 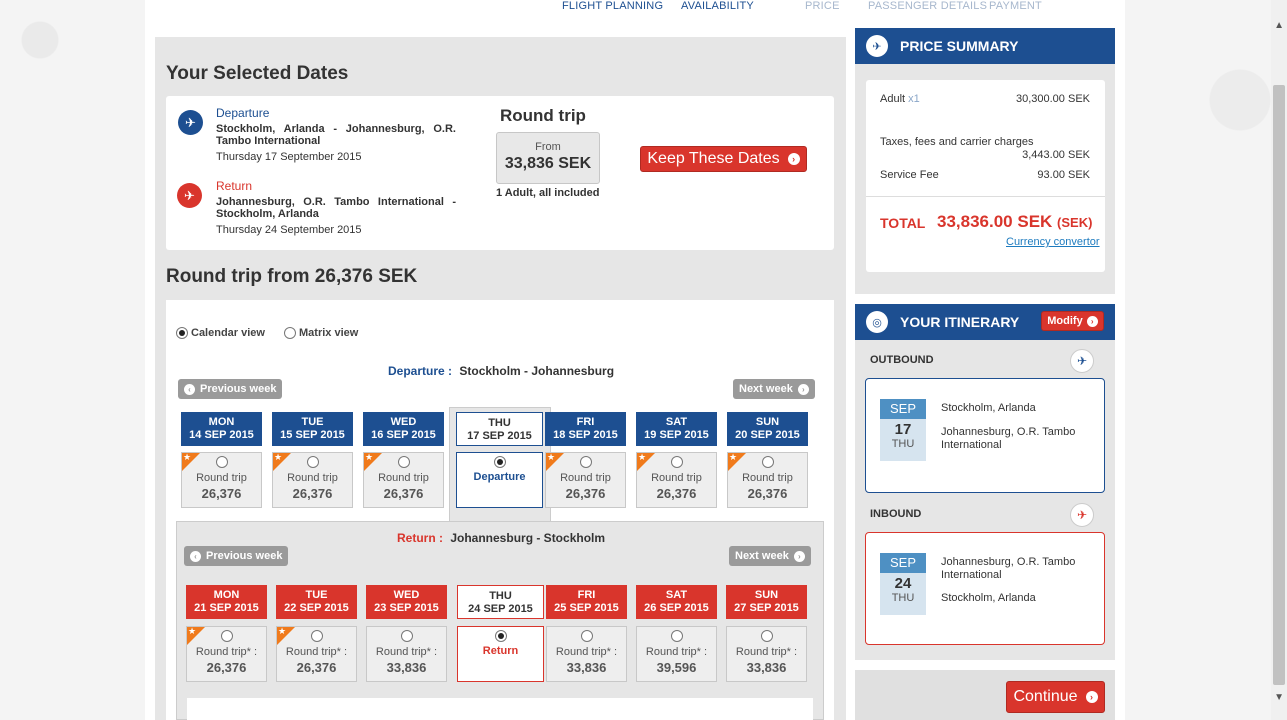 I want to click on departure-day-header: THU 17 SEP 2015, so click(x=499, y=429).